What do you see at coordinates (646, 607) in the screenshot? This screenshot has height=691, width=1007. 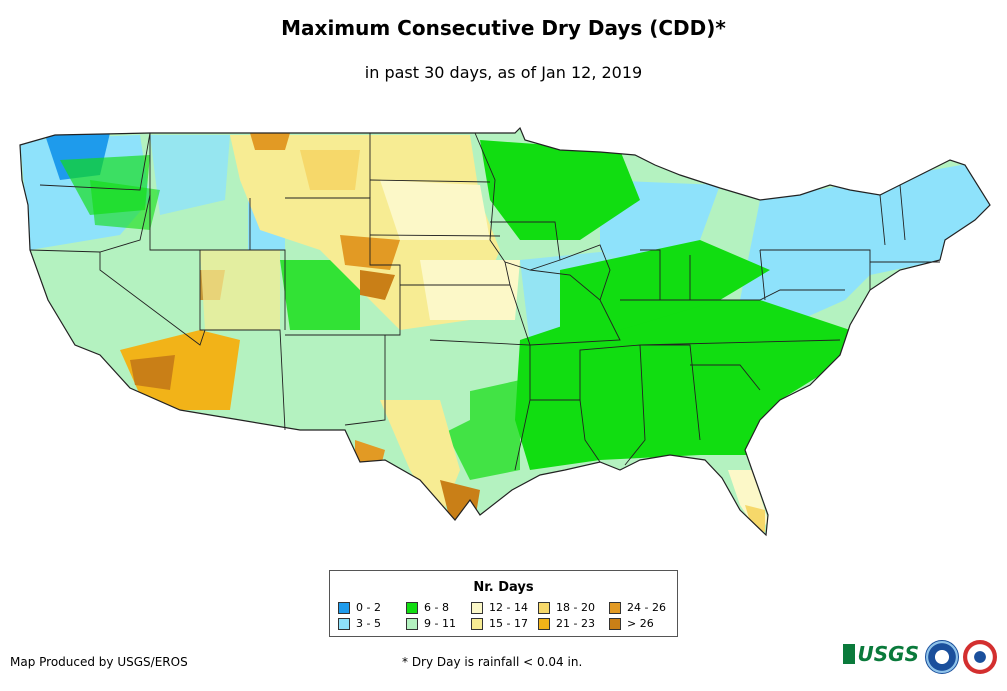 I see `legend-label: 24 - 26` at bounding box center [646, 607].